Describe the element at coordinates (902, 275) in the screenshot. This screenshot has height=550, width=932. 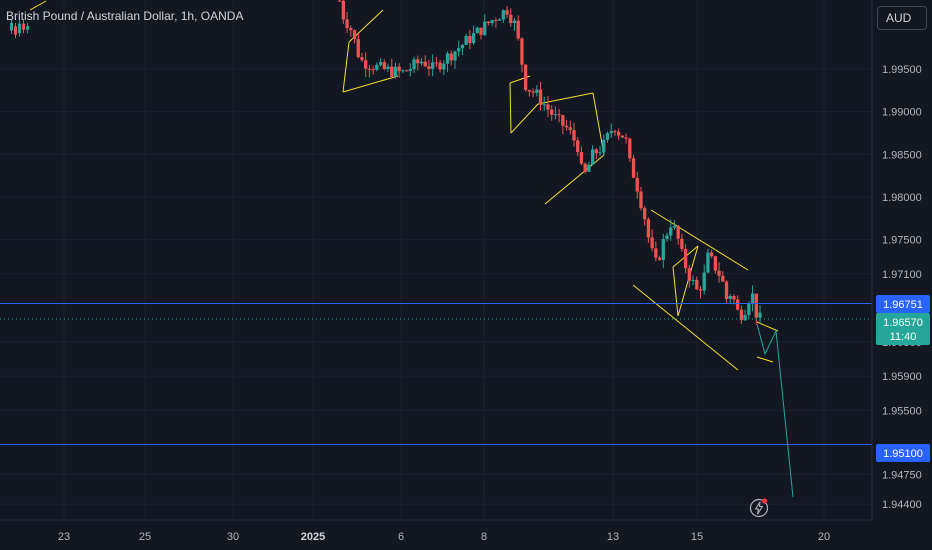
I see `price-tick-label: 1.97100` at that location.